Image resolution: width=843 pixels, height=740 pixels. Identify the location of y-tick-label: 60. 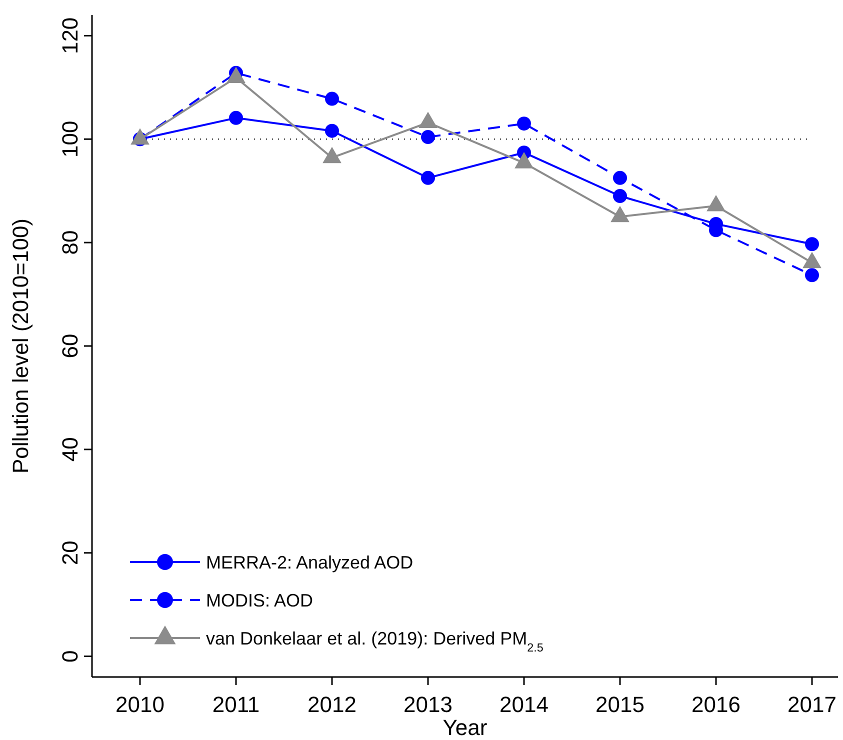
(70, 346).